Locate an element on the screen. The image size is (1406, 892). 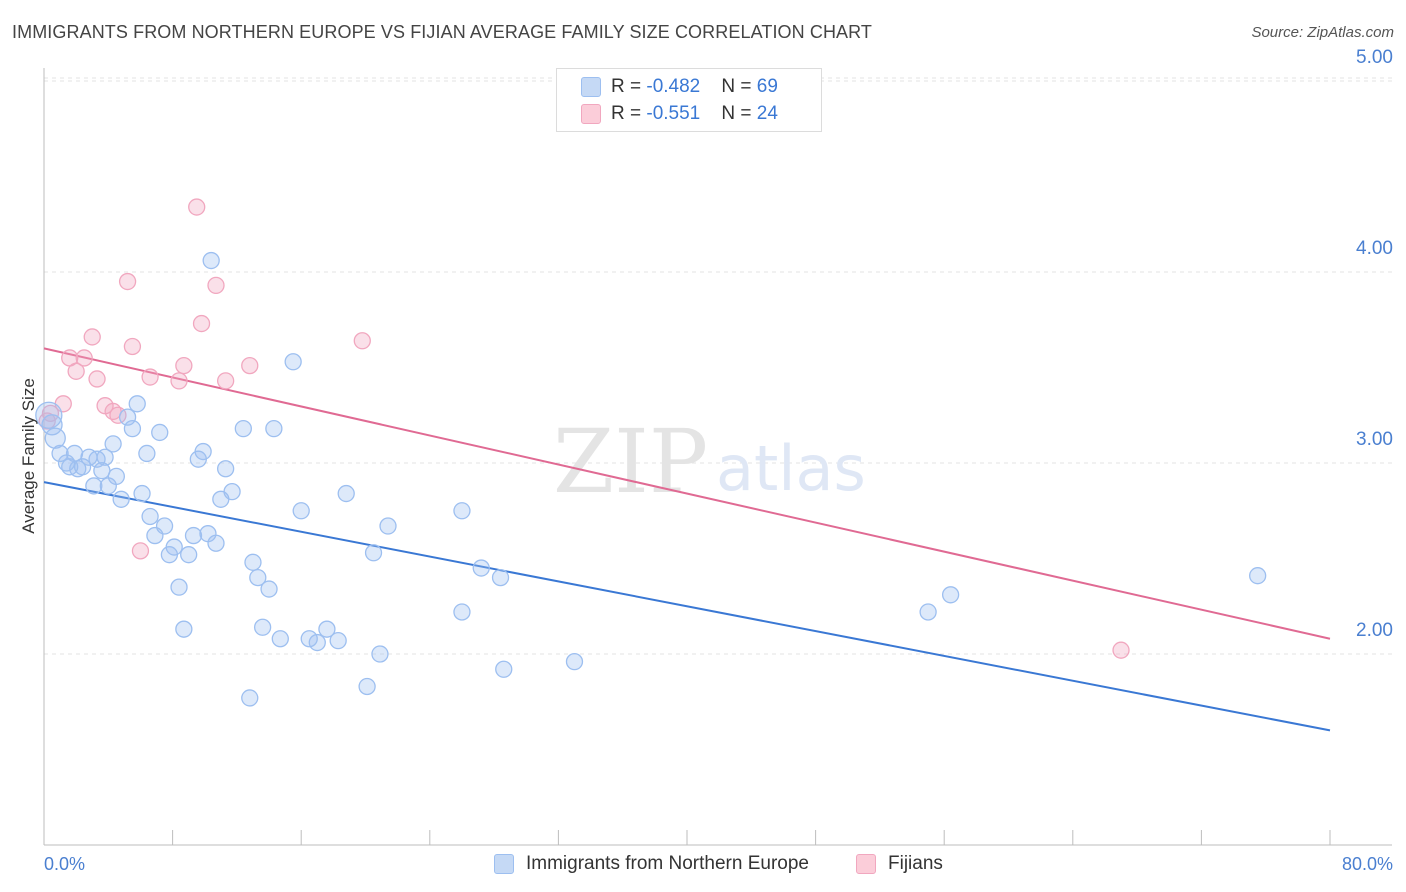
series-label-fijians: Fijians is located at coordinates (915, 863).